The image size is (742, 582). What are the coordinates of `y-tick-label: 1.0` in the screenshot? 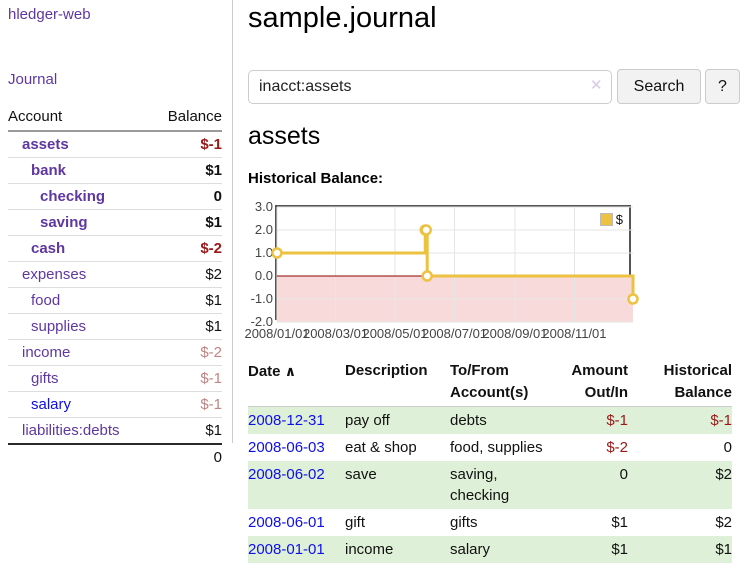 It's located at (263, 252).